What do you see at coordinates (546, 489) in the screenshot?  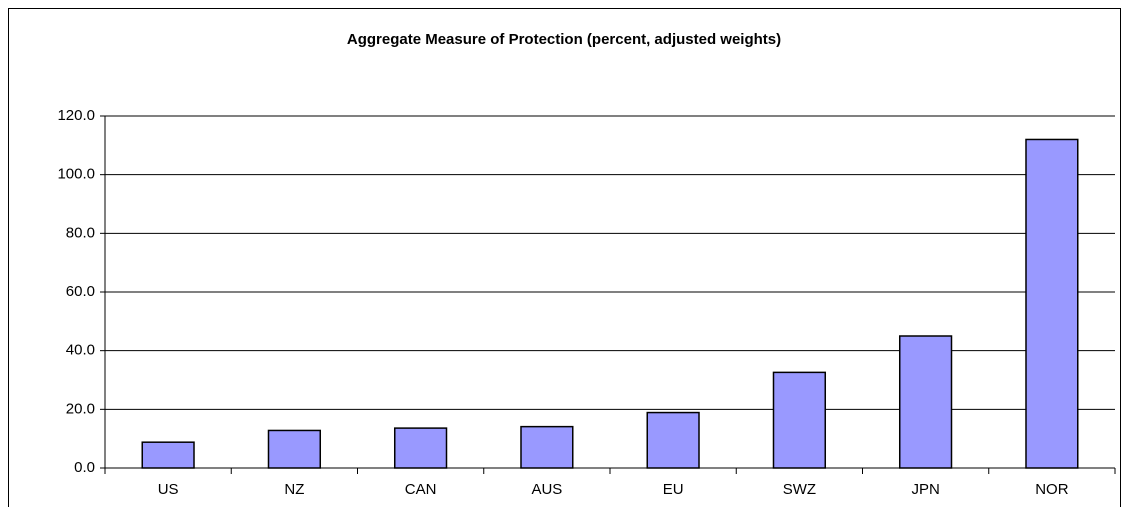 I see `x-tick-label: AUS` at bounding box center [546, 489].